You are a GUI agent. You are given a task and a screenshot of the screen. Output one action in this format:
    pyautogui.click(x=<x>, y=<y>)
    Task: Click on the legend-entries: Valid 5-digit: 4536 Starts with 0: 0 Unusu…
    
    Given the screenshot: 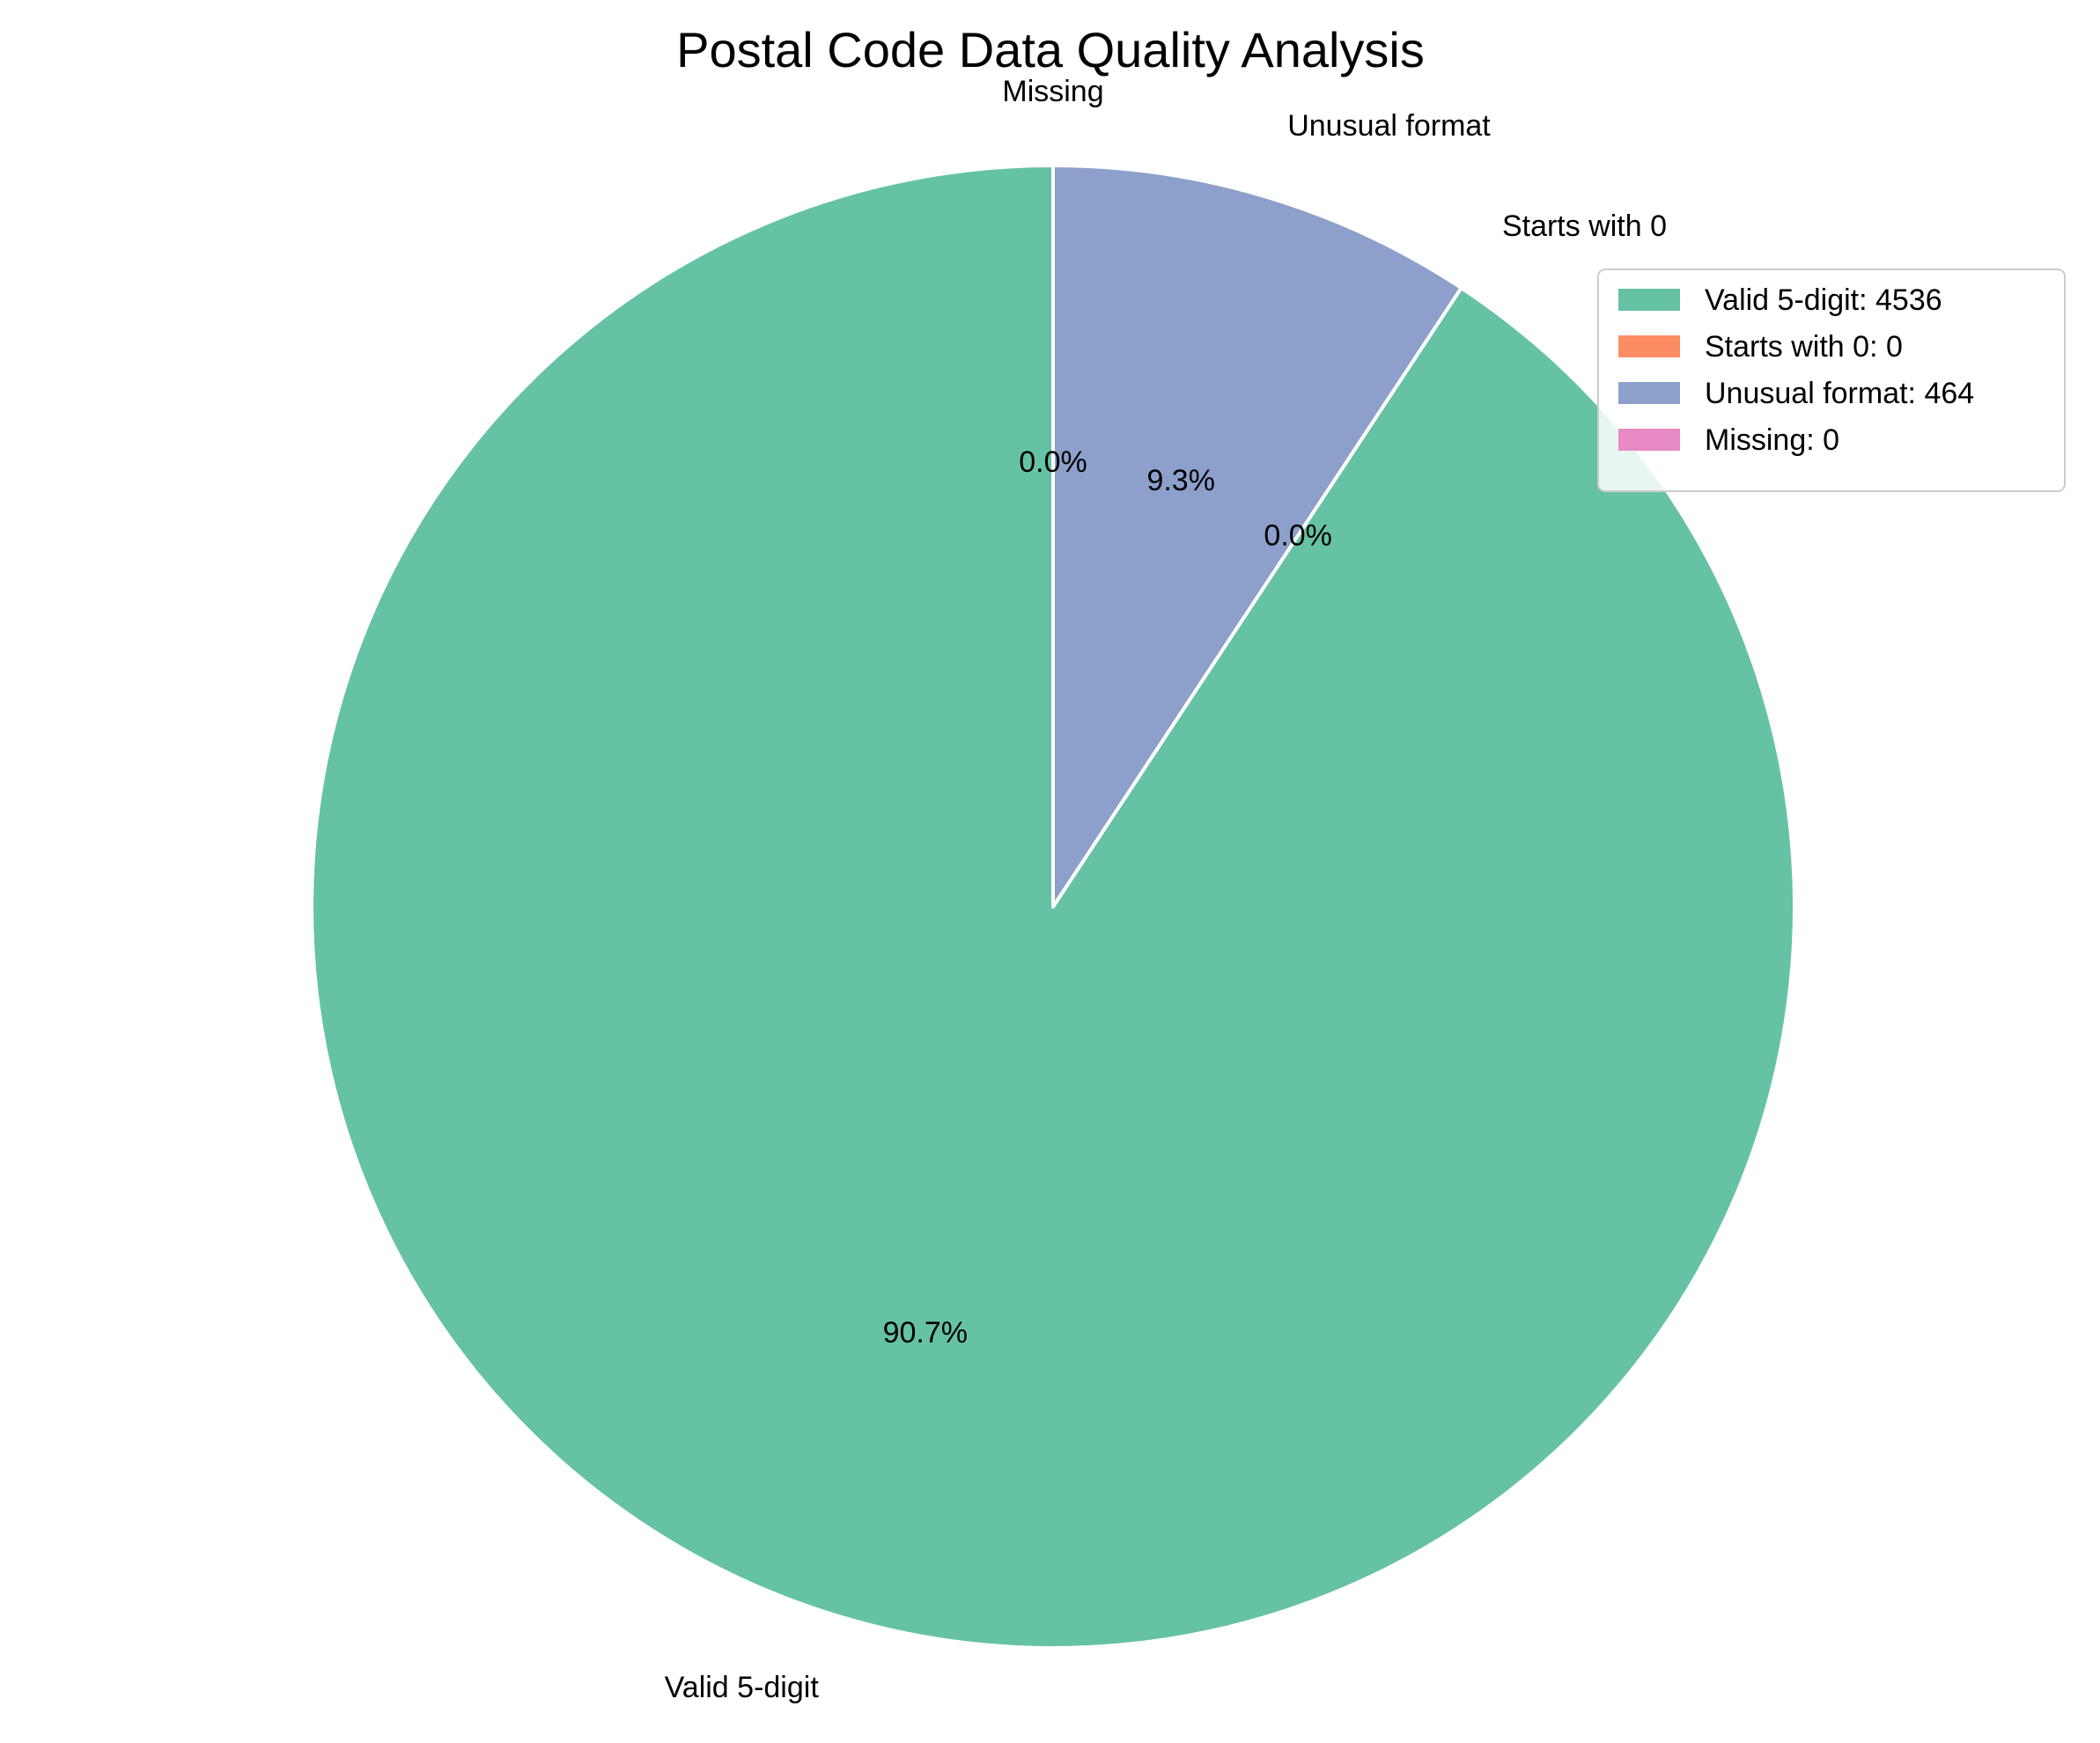 What is the action you would take?
    pyautogui.click(x=1796, y=370)
    